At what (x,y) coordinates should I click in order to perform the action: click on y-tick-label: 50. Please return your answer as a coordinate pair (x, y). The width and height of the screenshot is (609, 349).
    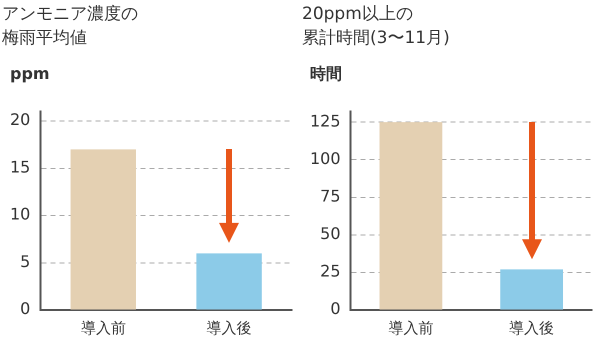
    Looking at the image, I should click on (330, 234).